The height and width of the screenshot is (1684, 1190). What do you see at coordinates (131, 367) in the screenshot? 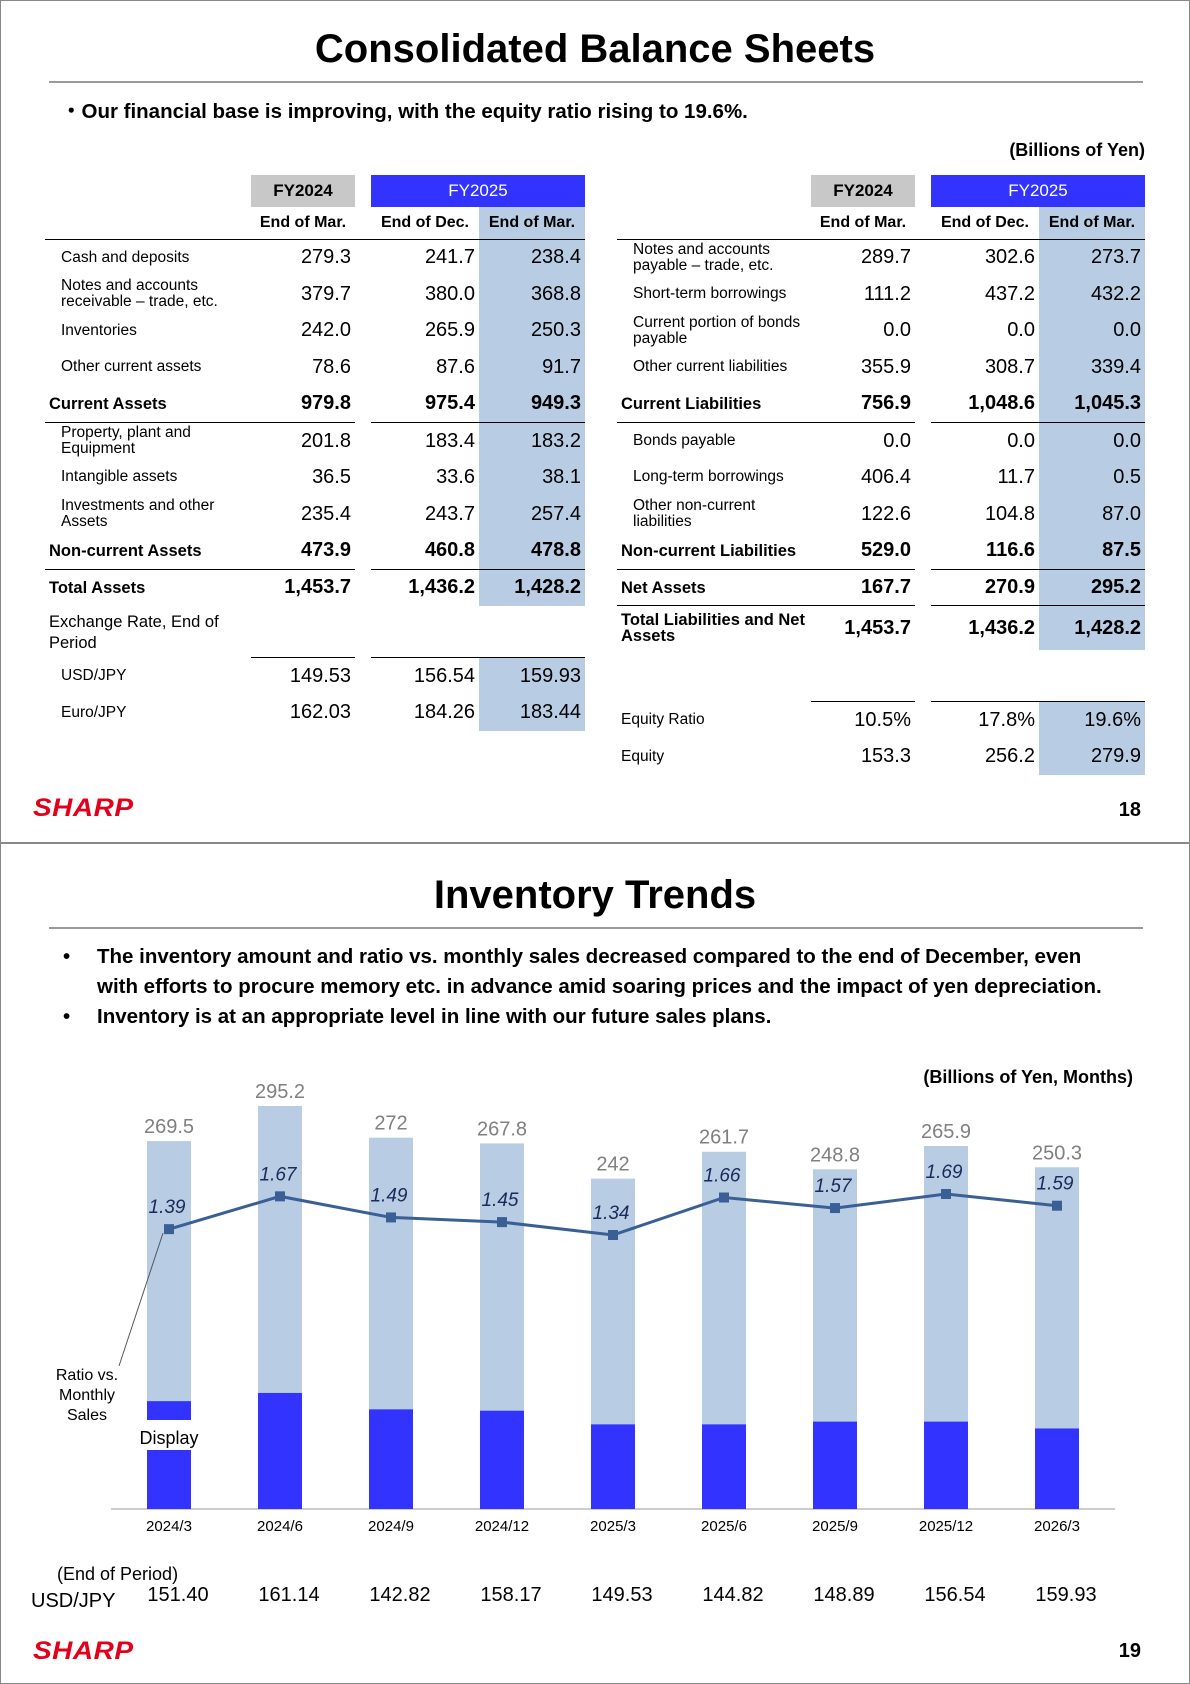
I see `row-label: Other current assets` at bounding box center [131, 367].